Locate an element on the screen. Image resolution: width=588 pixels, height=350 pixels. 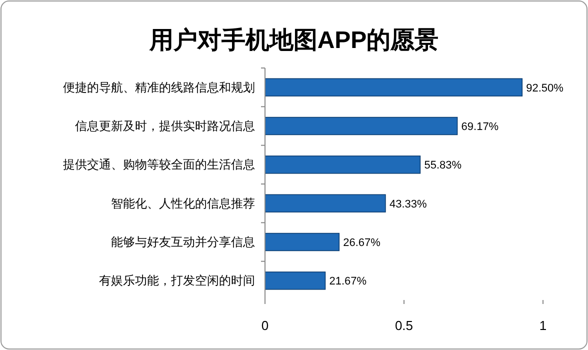
y-tick-label: 信息更新及时，提供实时路况信息 is located at coordinates (165, 126).